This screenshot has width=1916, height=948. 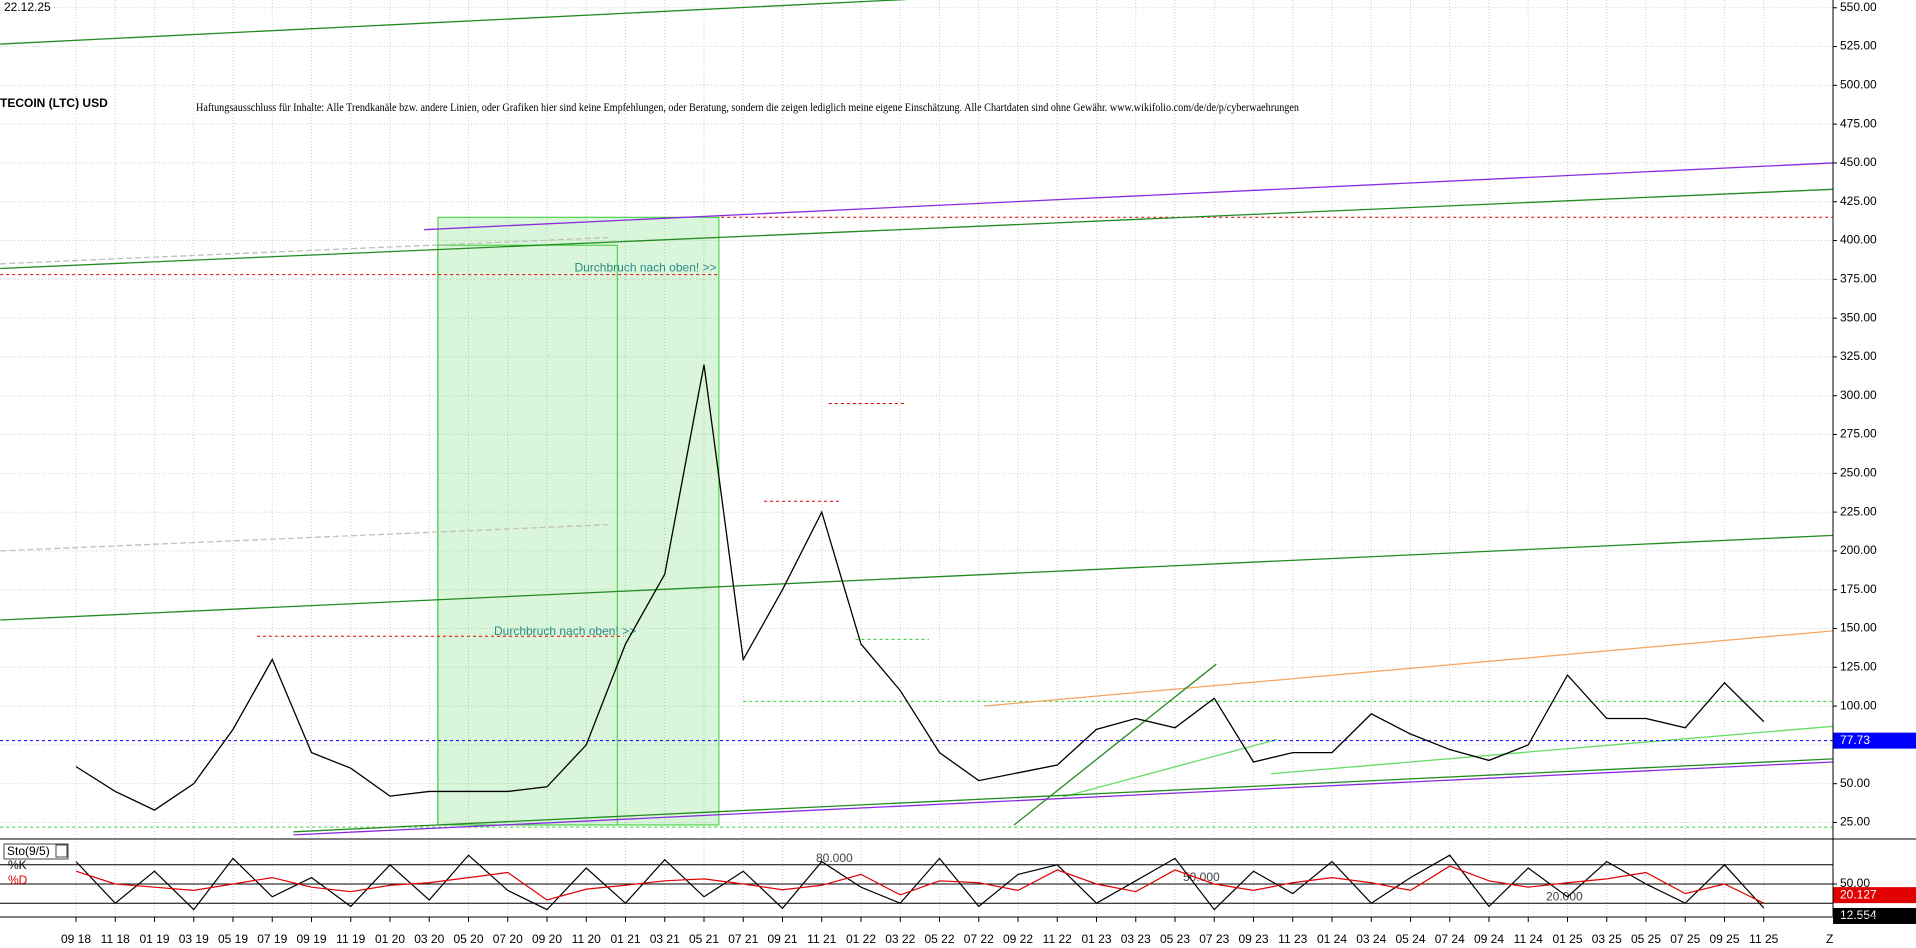 I want to click on x-tick-label: 07 23, so click(x=1214, y=939).